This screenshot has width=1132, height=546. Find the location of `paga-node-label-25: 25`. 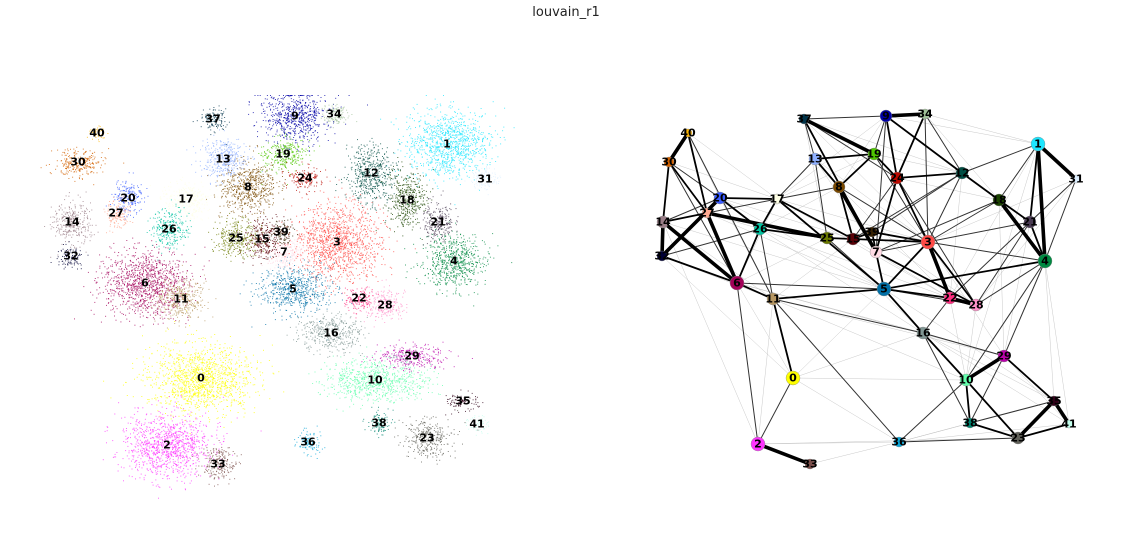

paga-node-label-25: 25 is located at coordinates (826, 238).